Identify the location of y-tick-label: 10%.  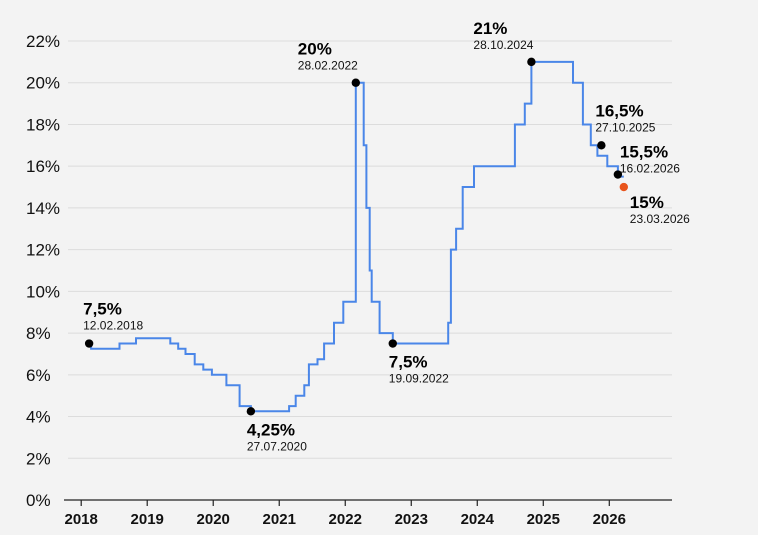
(43, 291).